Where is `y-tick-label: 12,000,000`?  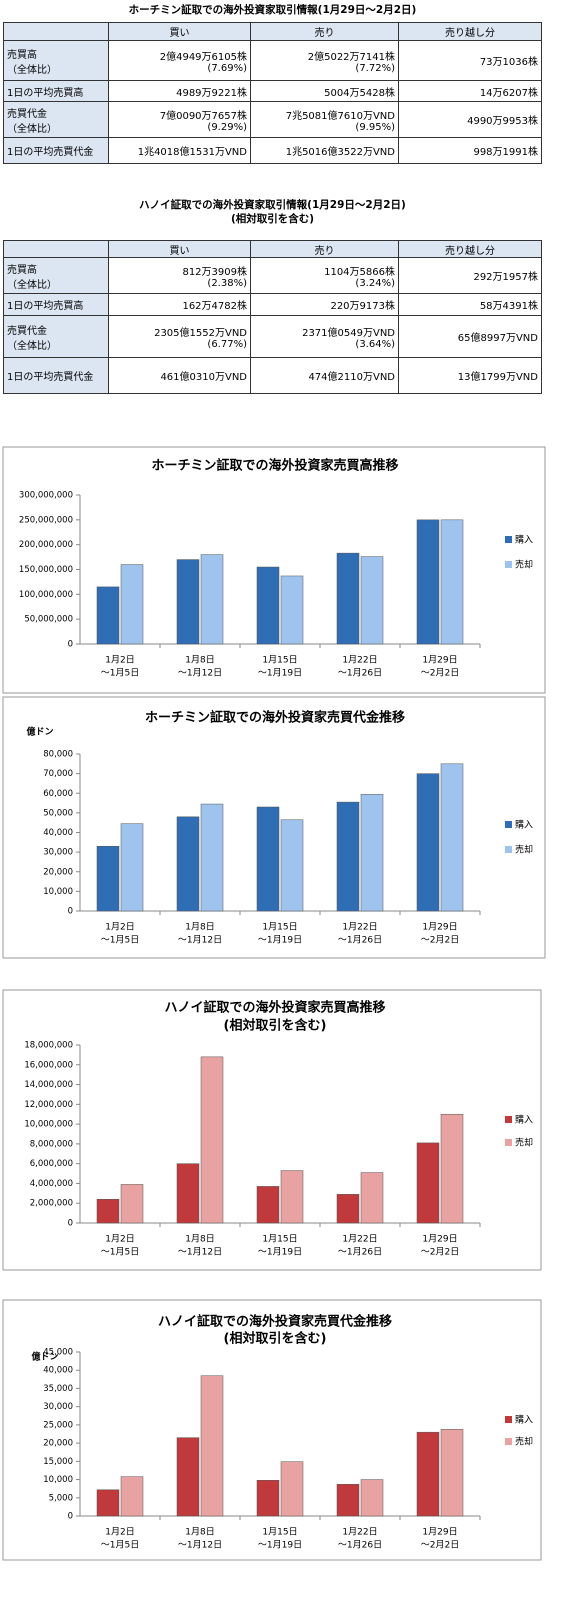 y-tick-label: 12,000,000 is located at coordinates (48, 1105).